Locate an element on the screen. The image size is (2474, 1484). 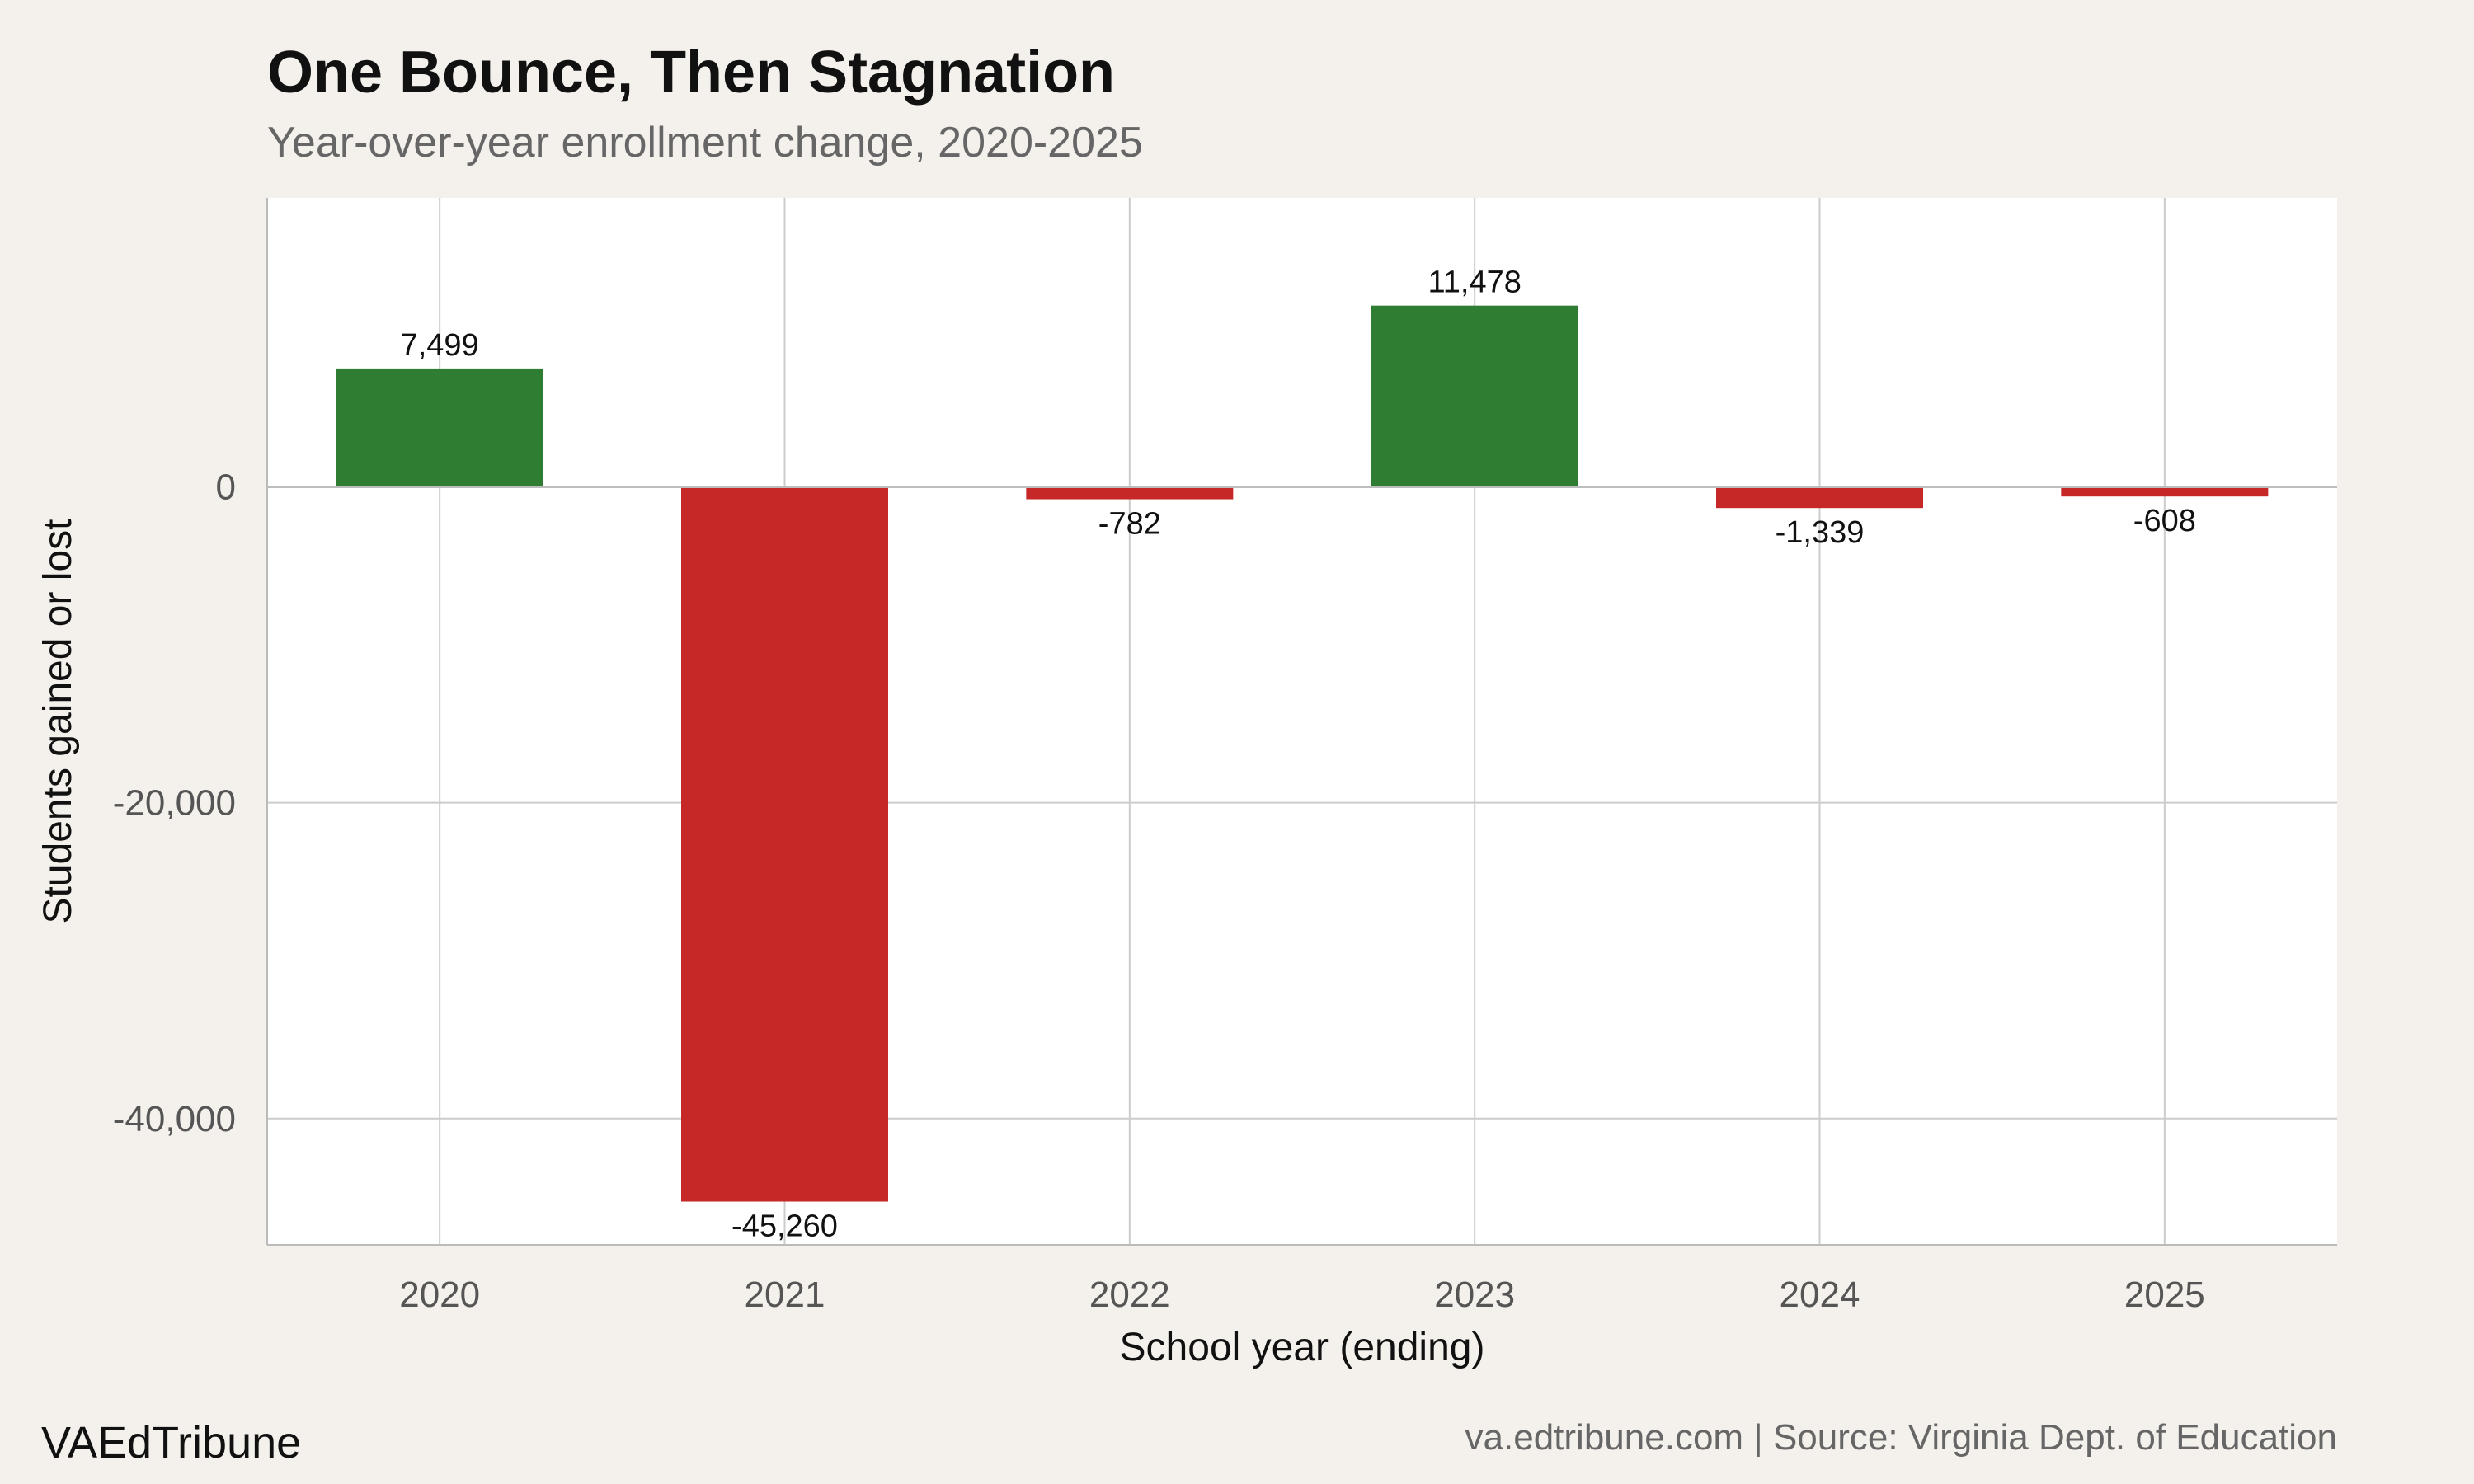
x-tick-label: 2021 is located at coordinates (785, 1295).